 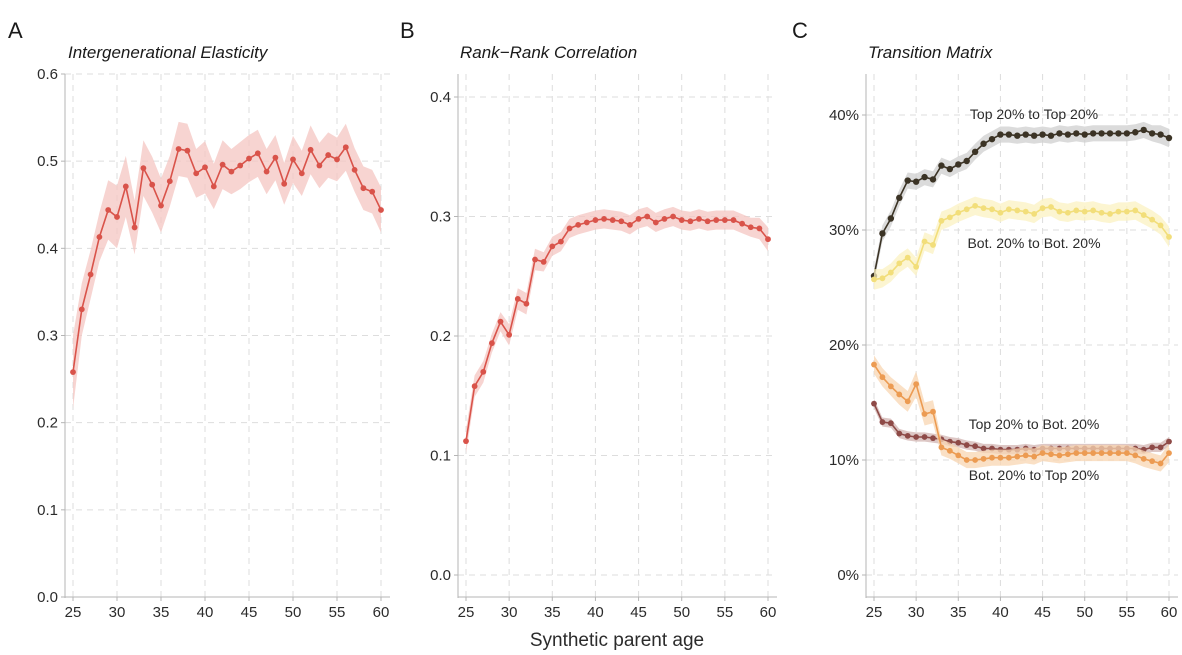 I want to click on panel-c-x-tick-label: 60, so click(x=1169, y=612).